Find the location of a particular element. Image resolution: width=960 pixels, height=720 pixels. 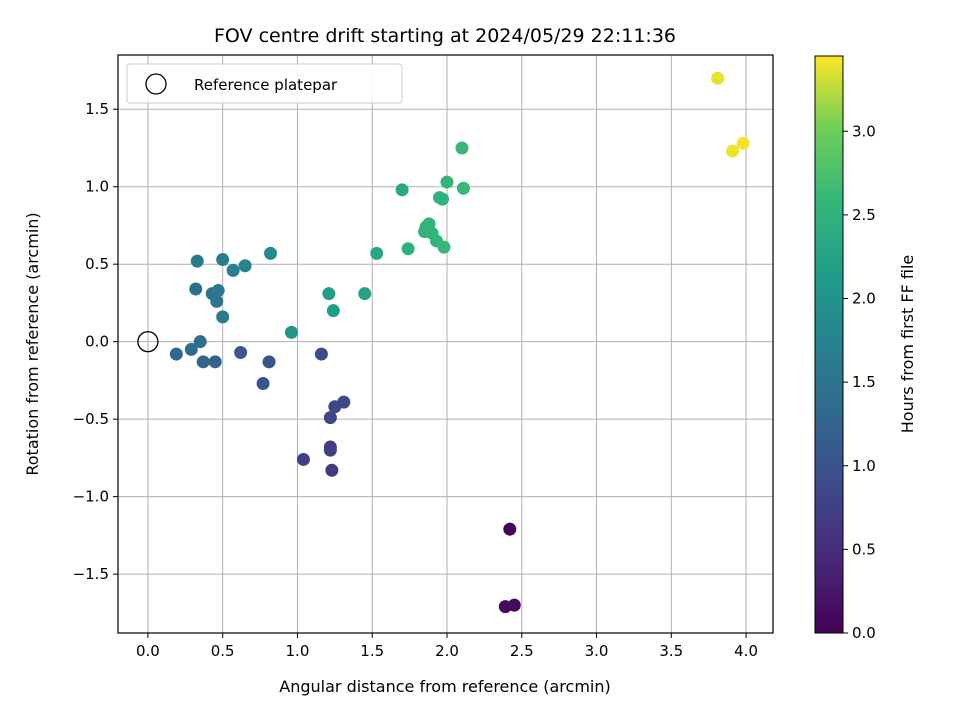

y-tick-label: −0.5 is located at coordinates (91, 419).